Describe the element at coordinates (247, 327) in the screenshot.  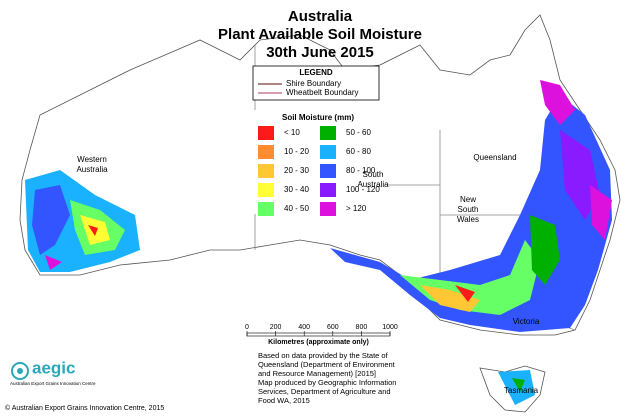
I see `scale-tick-label: 0` at that location.